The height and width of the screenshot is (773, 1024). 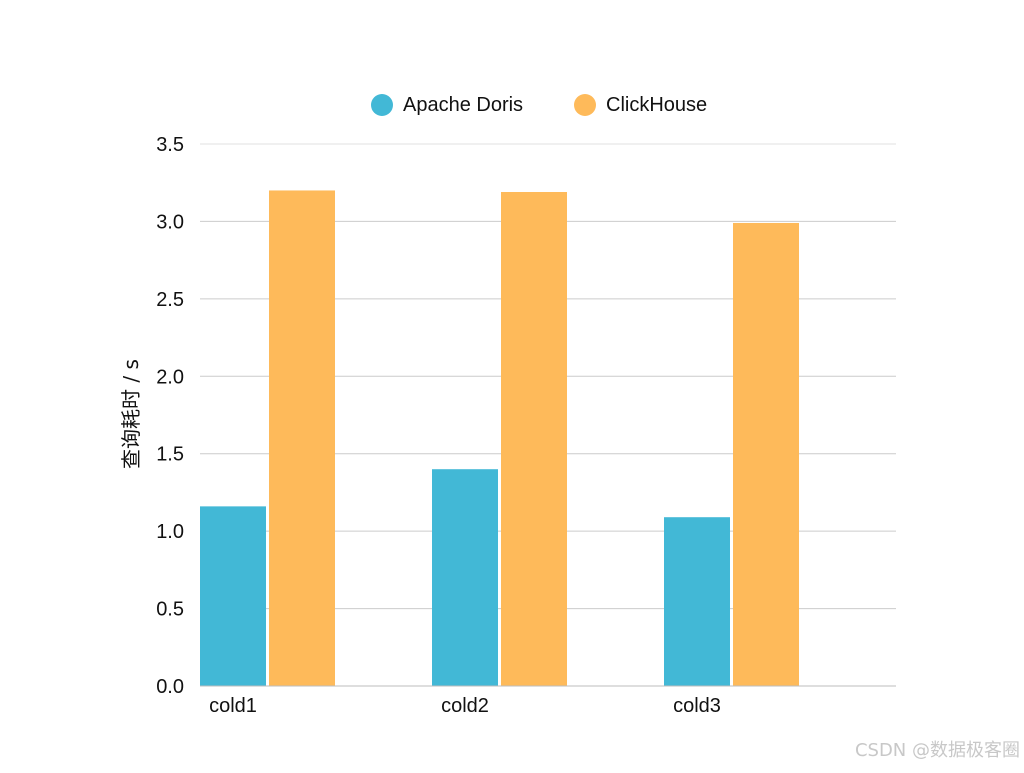 I want to click on y-tick-label: 0.0, so click(x=170, y=687).